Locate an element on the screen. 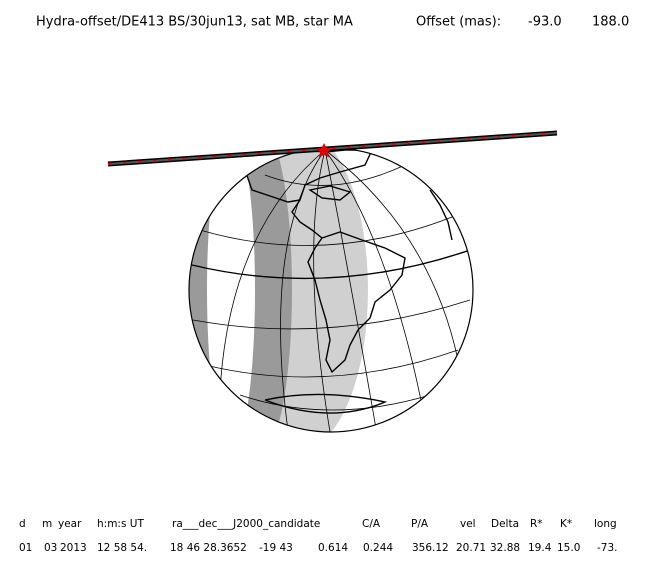 The height and width of the screenshot is (568, 647). table-cell: -73. is located at coordinates (607, 548).